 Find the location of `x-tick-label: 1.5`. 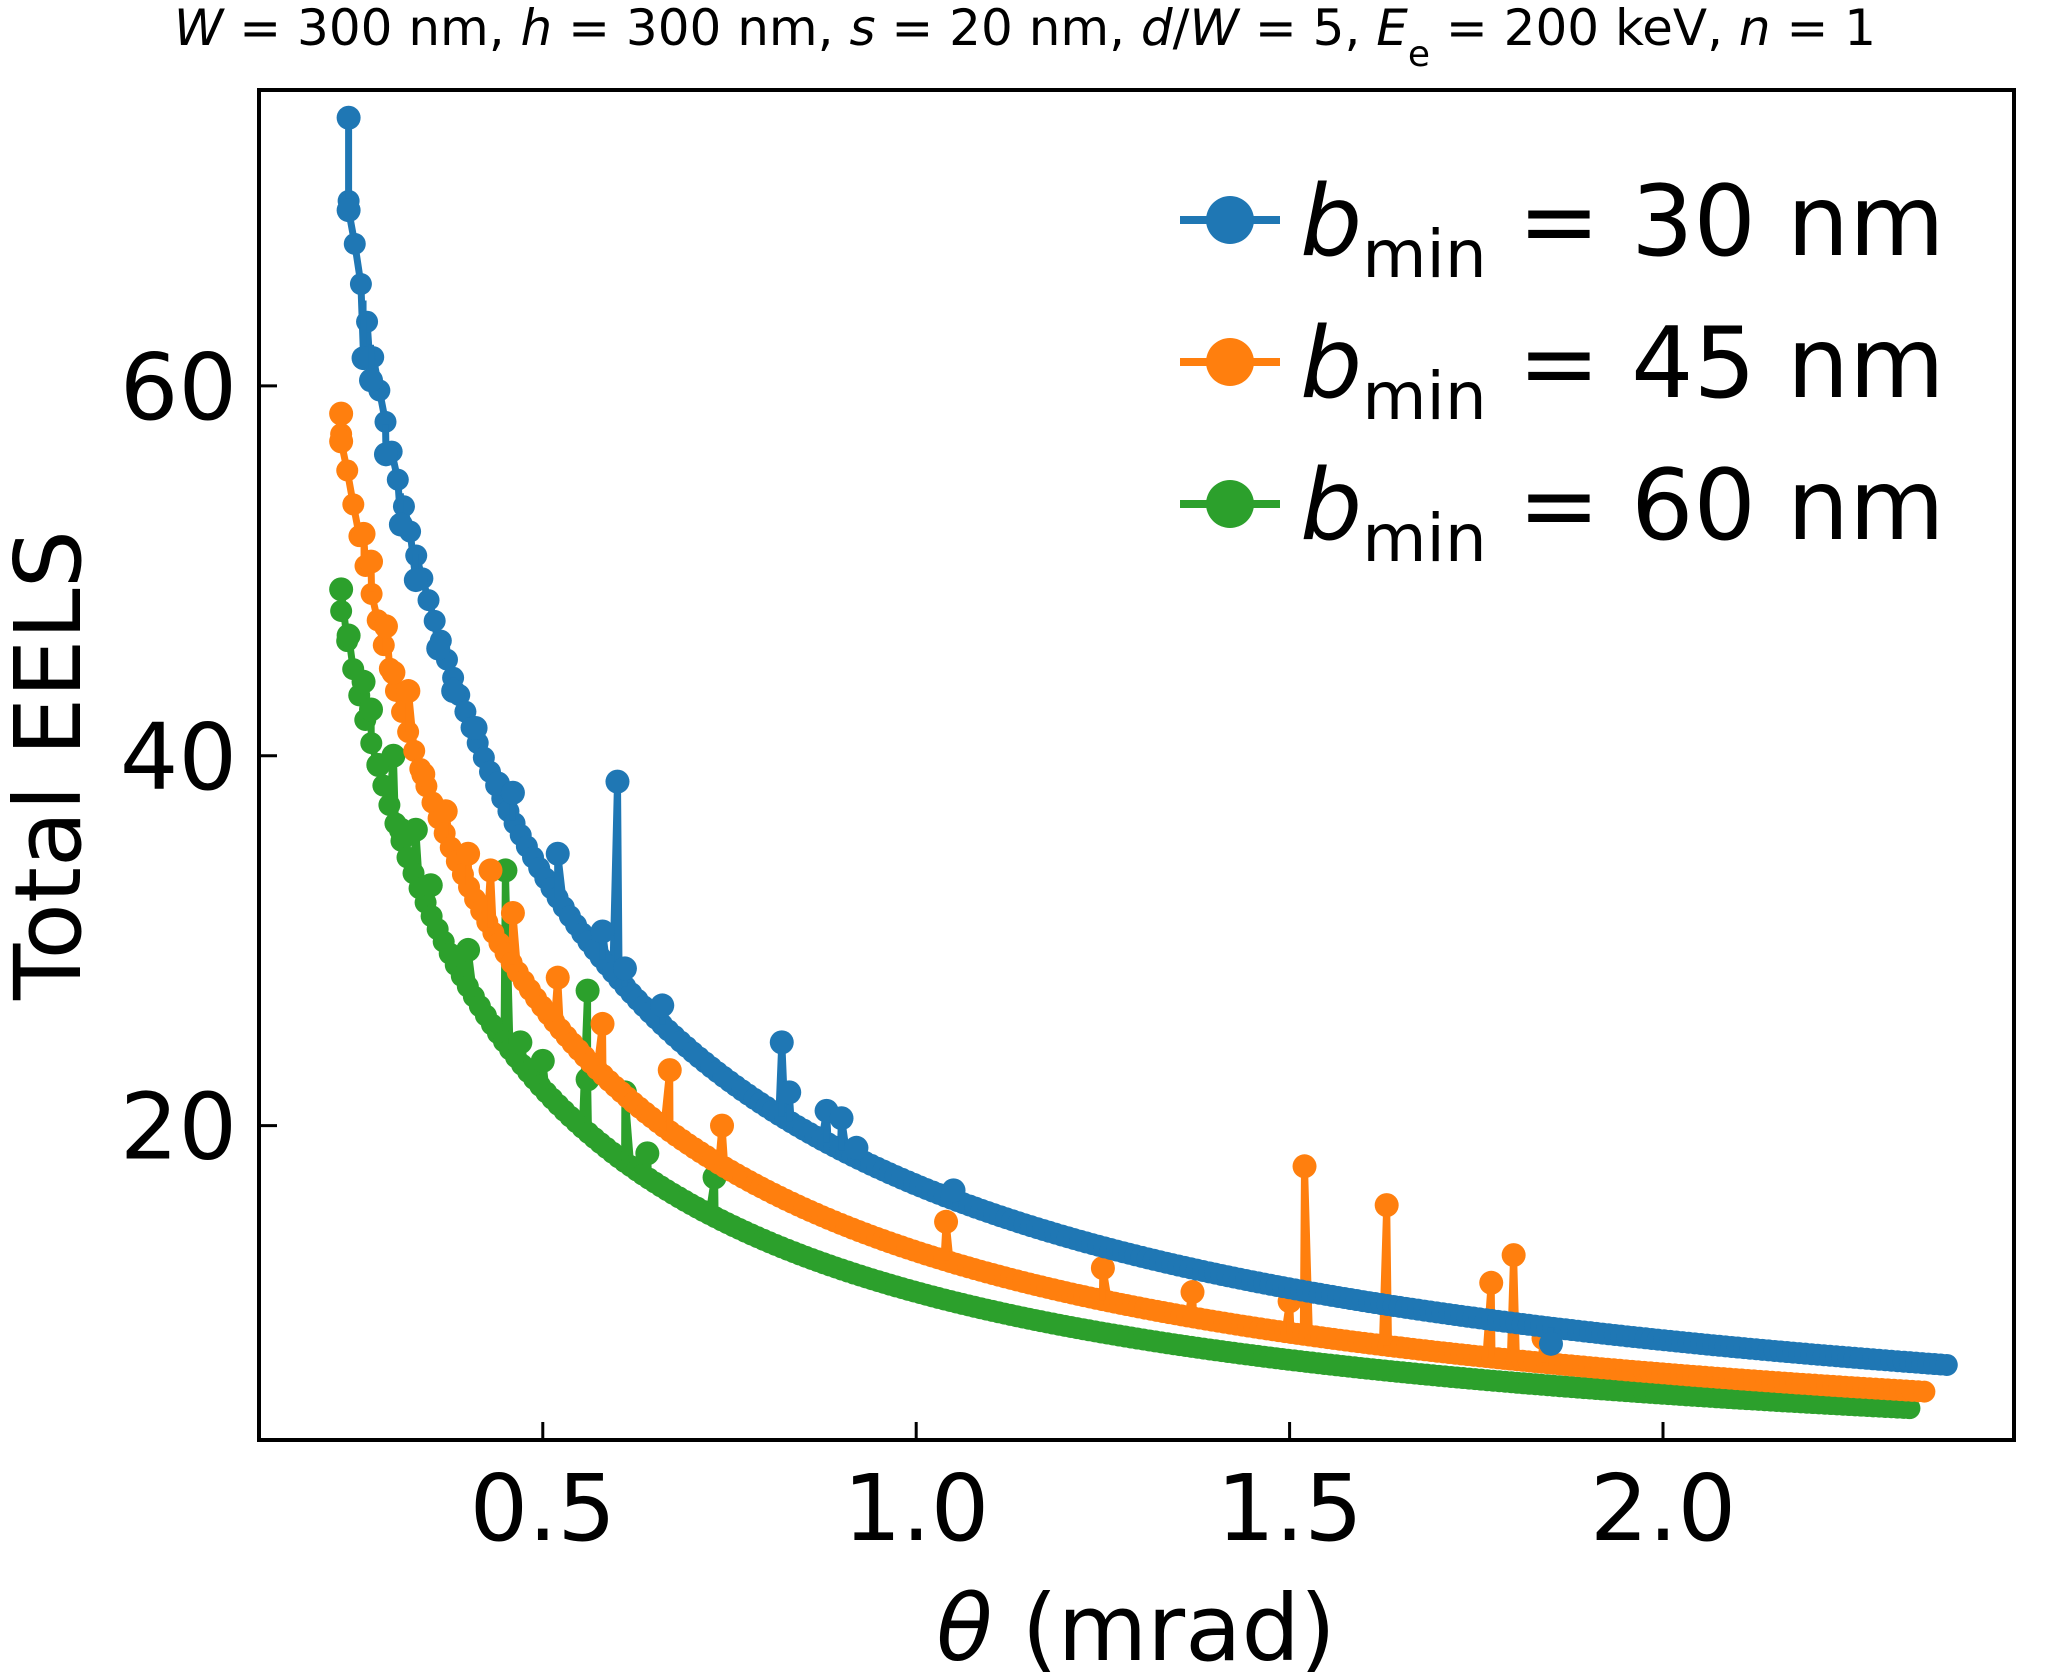

x-tick-label: 1.5 is located at coordinates (1289, 1508).